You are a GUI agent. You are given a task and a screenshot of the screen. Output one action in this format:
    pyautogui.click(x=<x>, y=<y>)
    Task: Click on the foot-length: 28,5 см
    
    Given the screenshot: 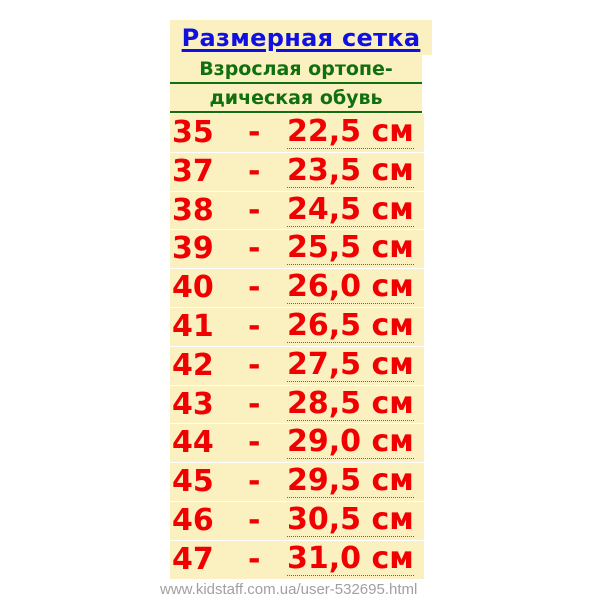 What is the action you would take?
    pyautogui.click(x=350, y=403)
    